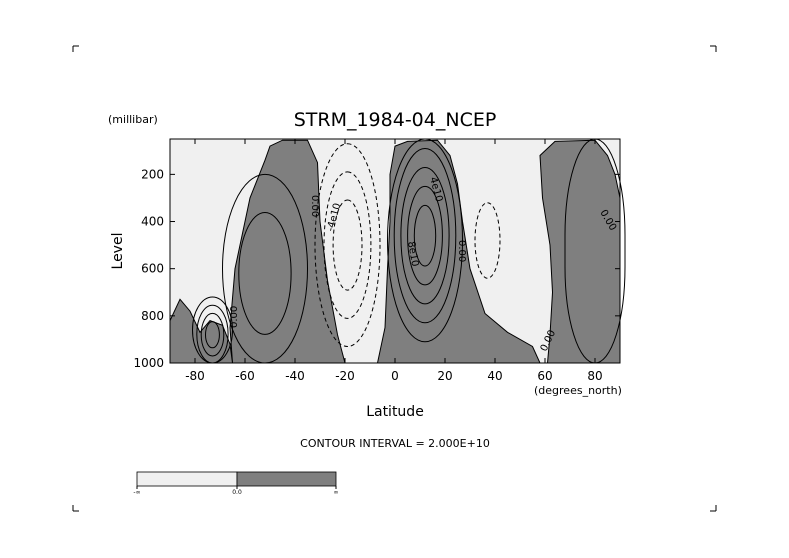  I want to click on y-axis-label: Level, so click(118, 251).